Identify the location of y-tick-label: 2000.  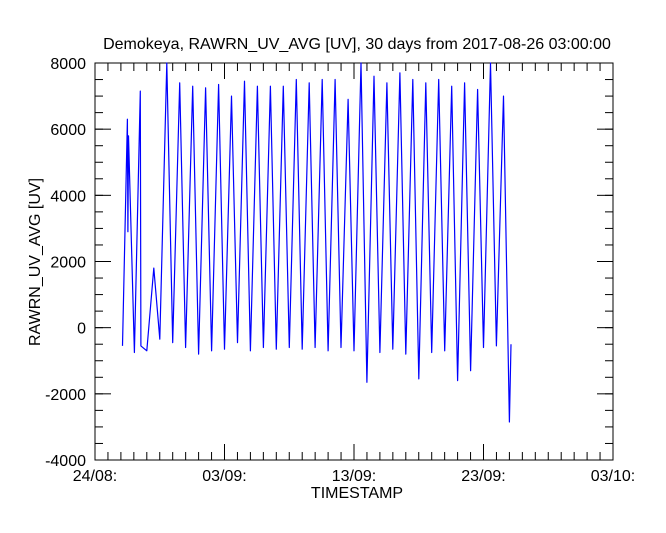
(68, 263).